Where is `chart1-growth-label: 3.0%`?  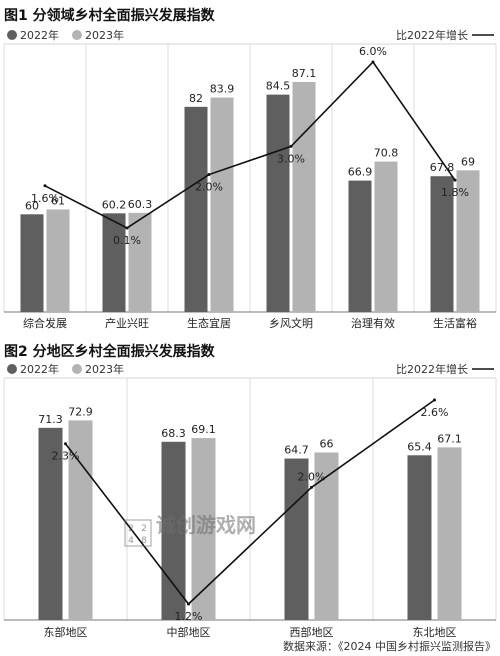
chart1-growth-label: 3.0% is located at coordinates (291, 158).